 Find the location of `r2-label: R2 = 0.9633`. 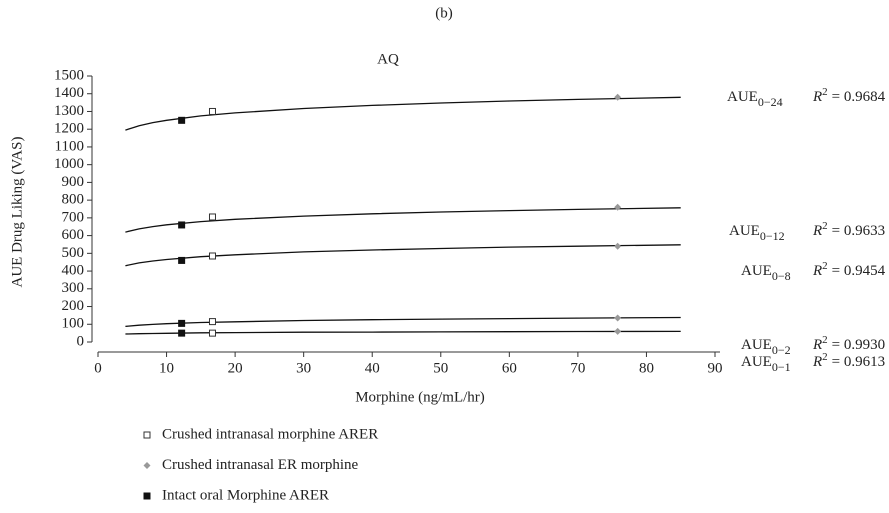

r2-label: R2 = 0.9633 is located at coordinates (848, 230).